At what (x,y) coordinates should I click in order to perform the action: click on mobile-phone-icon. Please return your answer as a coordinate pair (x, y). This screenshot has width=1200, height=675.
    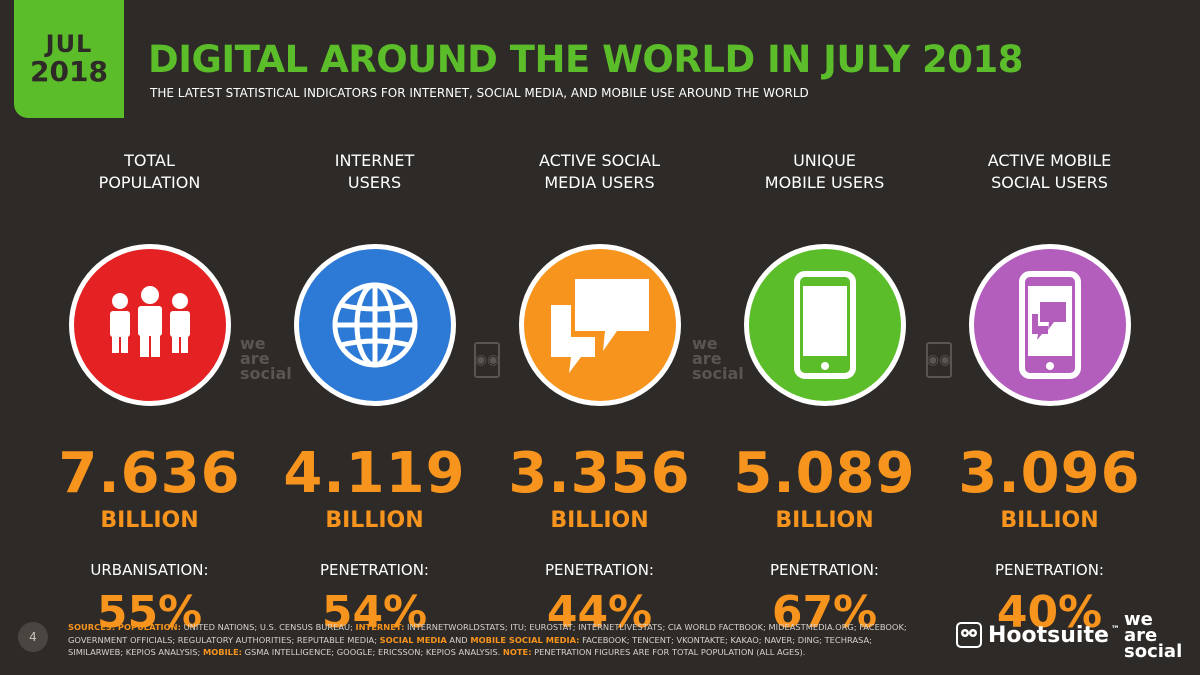
    Looking at the image, I should click on (824, 325).